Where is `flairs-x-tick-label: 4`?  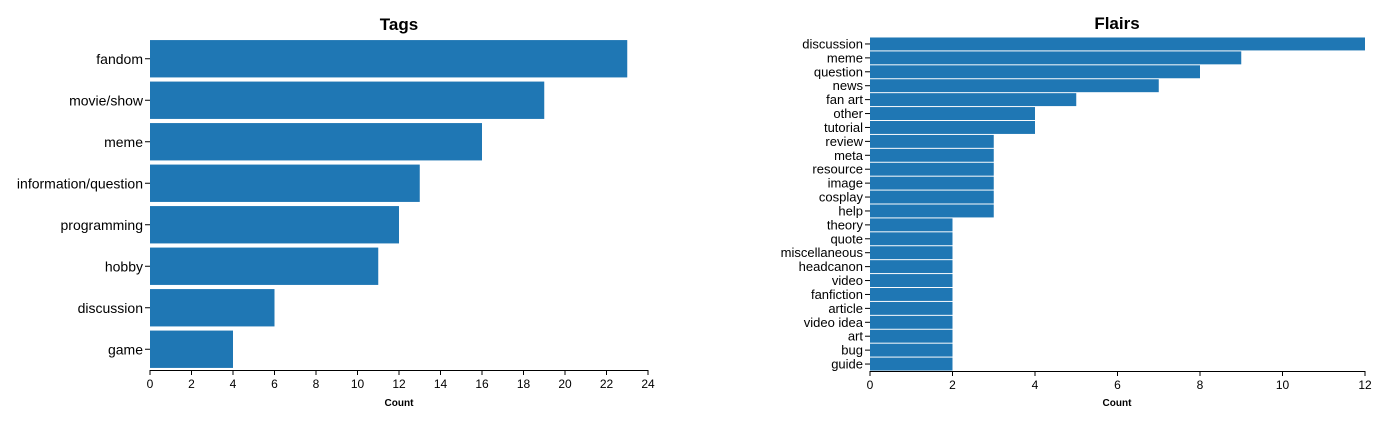 flairs-x-tick-label: 4 is located at coordinates (1035, 385).